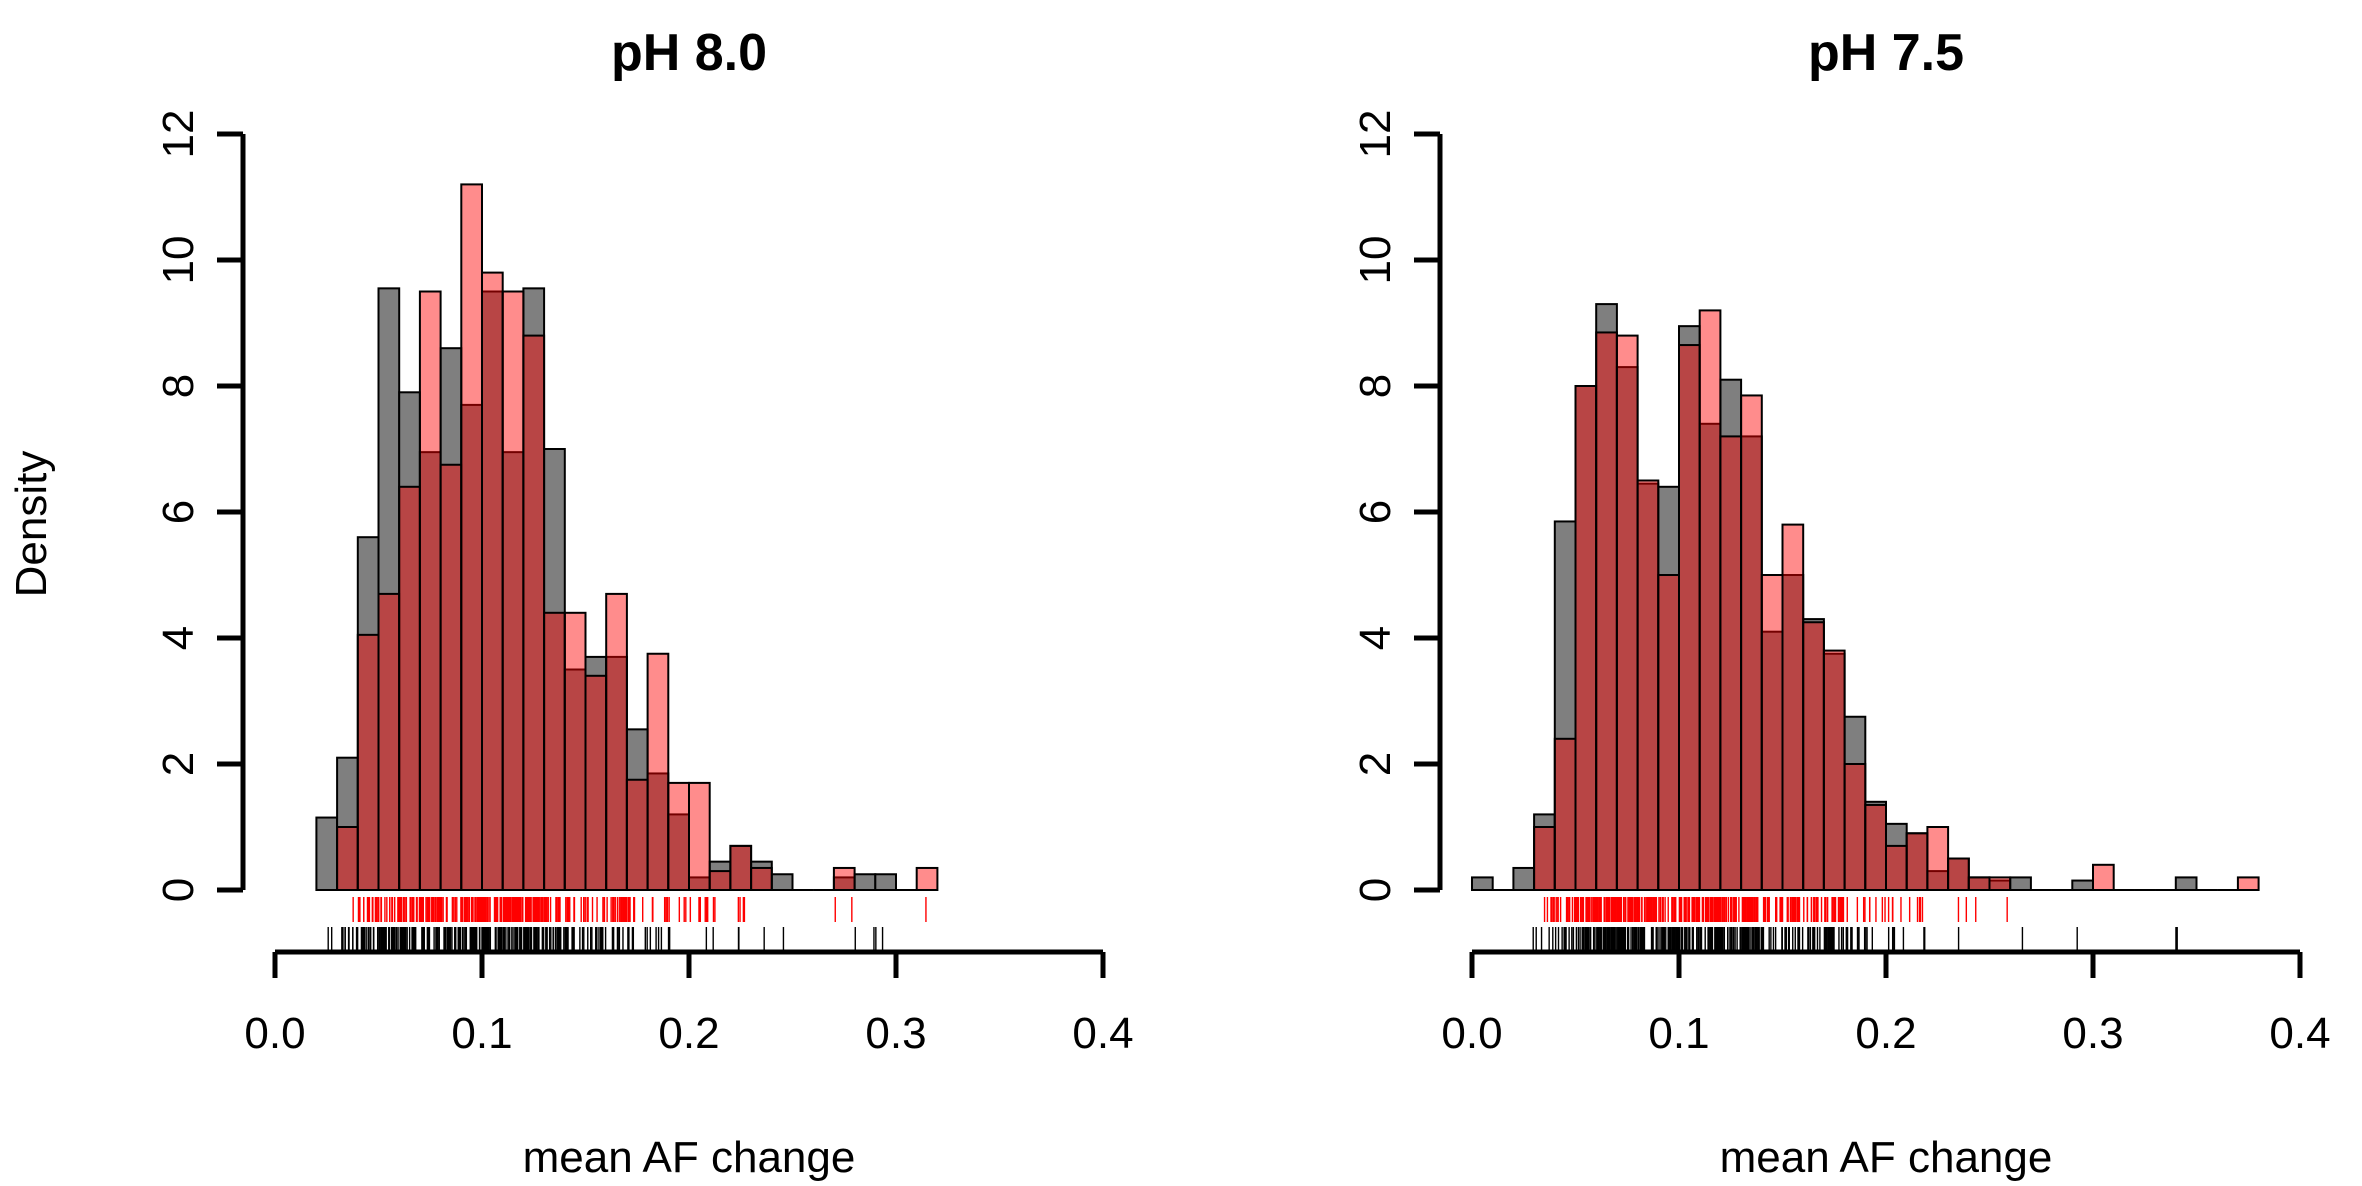 The image size is (2362, 1186). Describe the element at coordinates (689, 53) in the screenshot. I see `panel-title: pH 8.0` at that location.